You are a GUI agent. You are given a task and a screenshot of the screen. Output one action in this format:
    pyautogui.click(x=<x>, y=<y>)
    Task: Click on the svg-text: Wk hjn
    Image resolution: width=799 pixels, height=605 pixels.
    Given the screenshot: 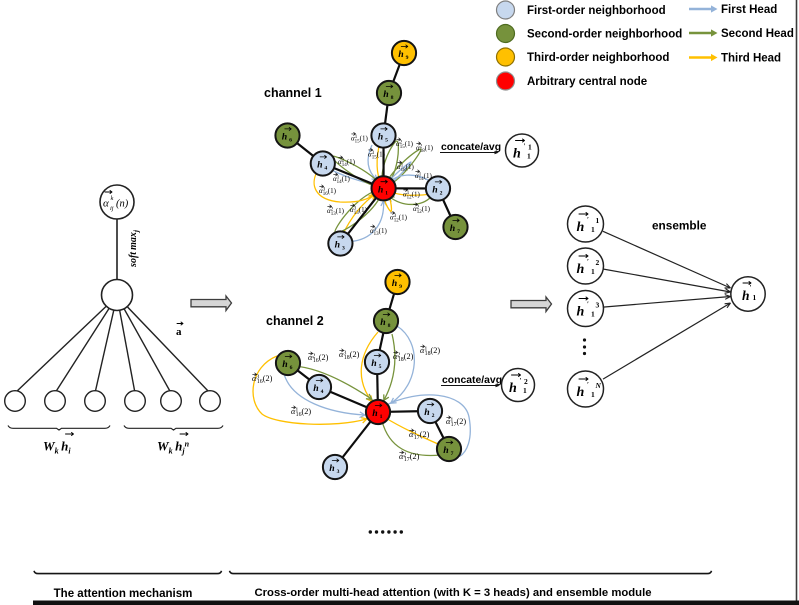 What is the action you would take?
    pyautogui.click(x=173, y=447)
    